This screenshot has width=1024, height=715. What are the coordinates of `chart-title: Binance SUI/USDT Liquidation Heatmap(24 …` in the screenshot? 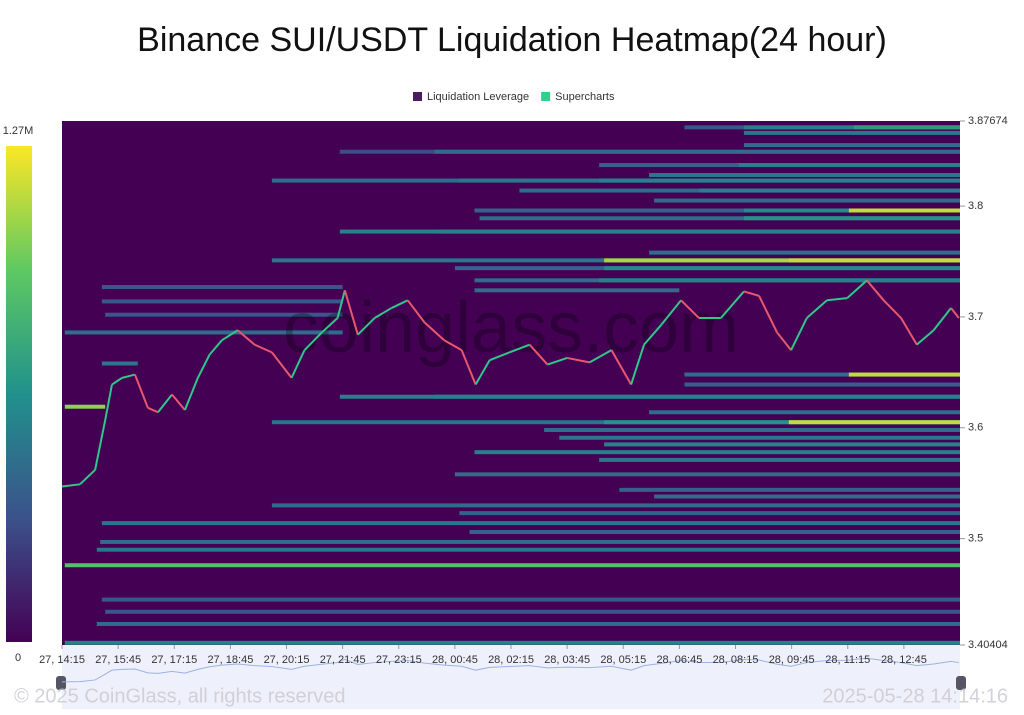 It's located at (512, 40).